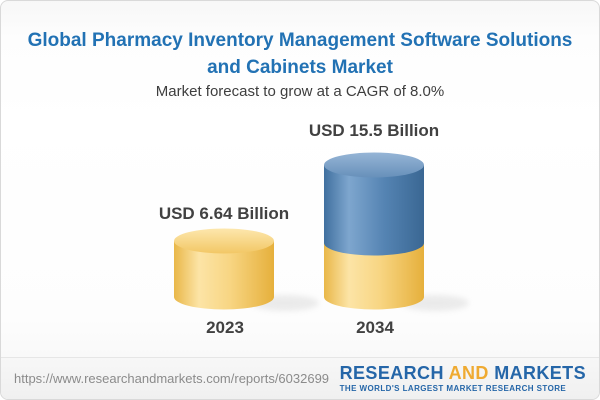 Image resolution: width=600 pixels, height=400 pixels. Describe the element at coordinates (375, 327) in the screenshot. I see `axis-label-2034: 2034` at that location.